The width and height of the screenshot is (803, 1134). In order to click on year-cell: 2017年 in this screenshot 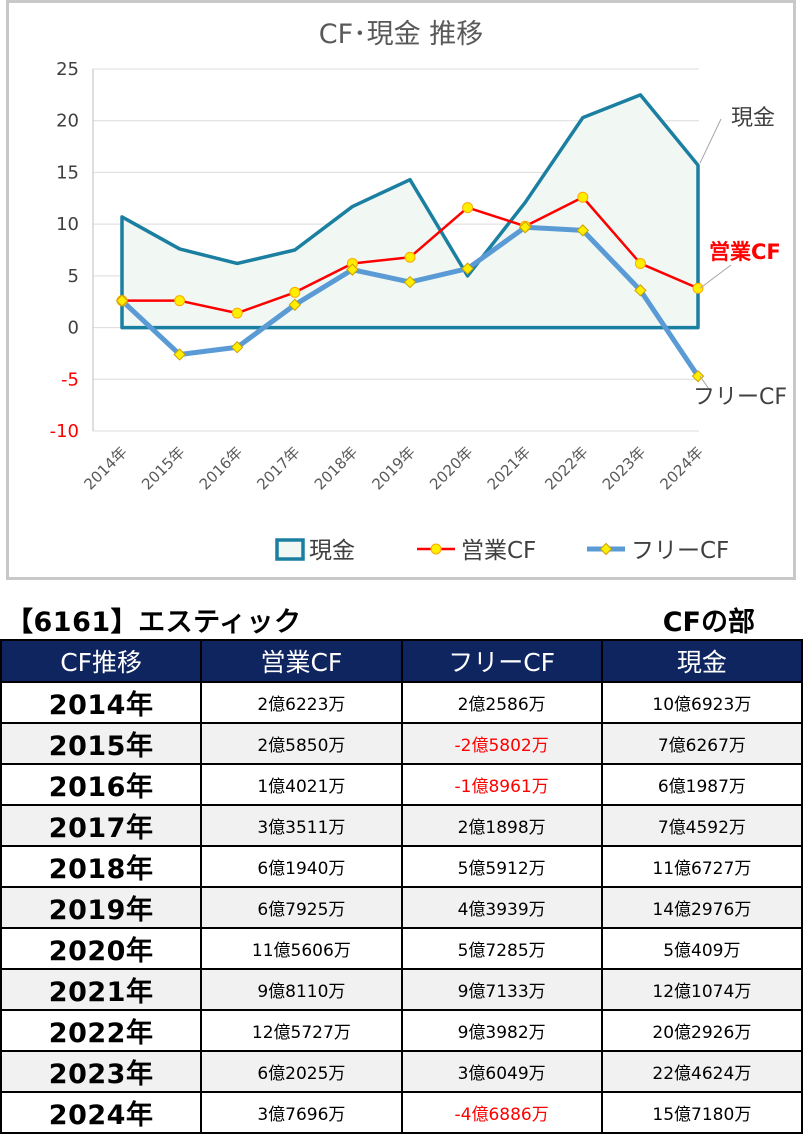, I will do `click(101, 825)`.